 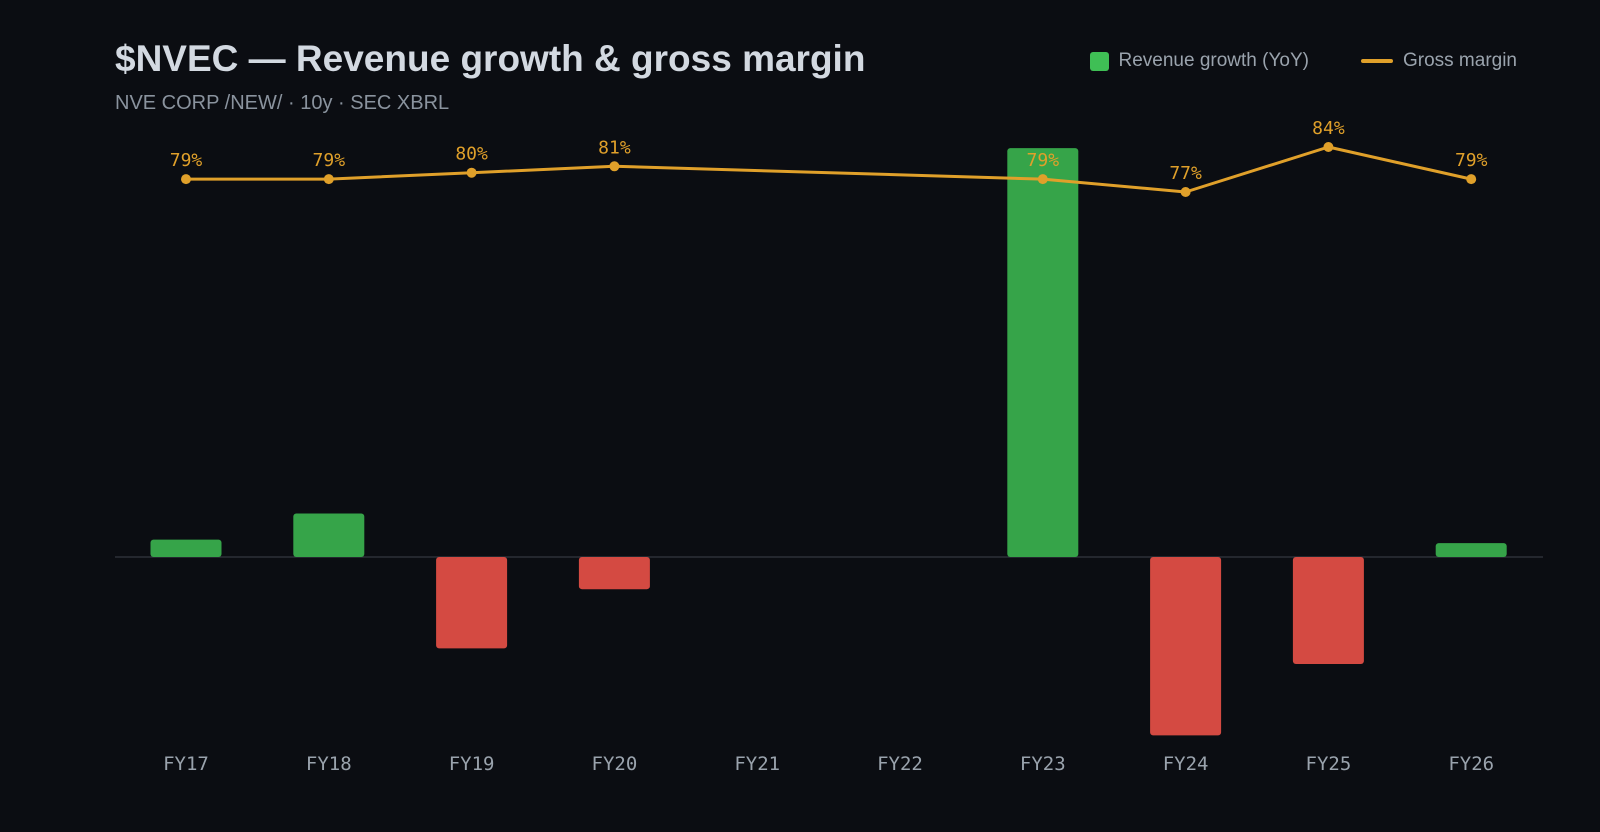 I want to click on legend-label-revenue-growth: Revenue growth (YoY), so click(x=1213, y=60).